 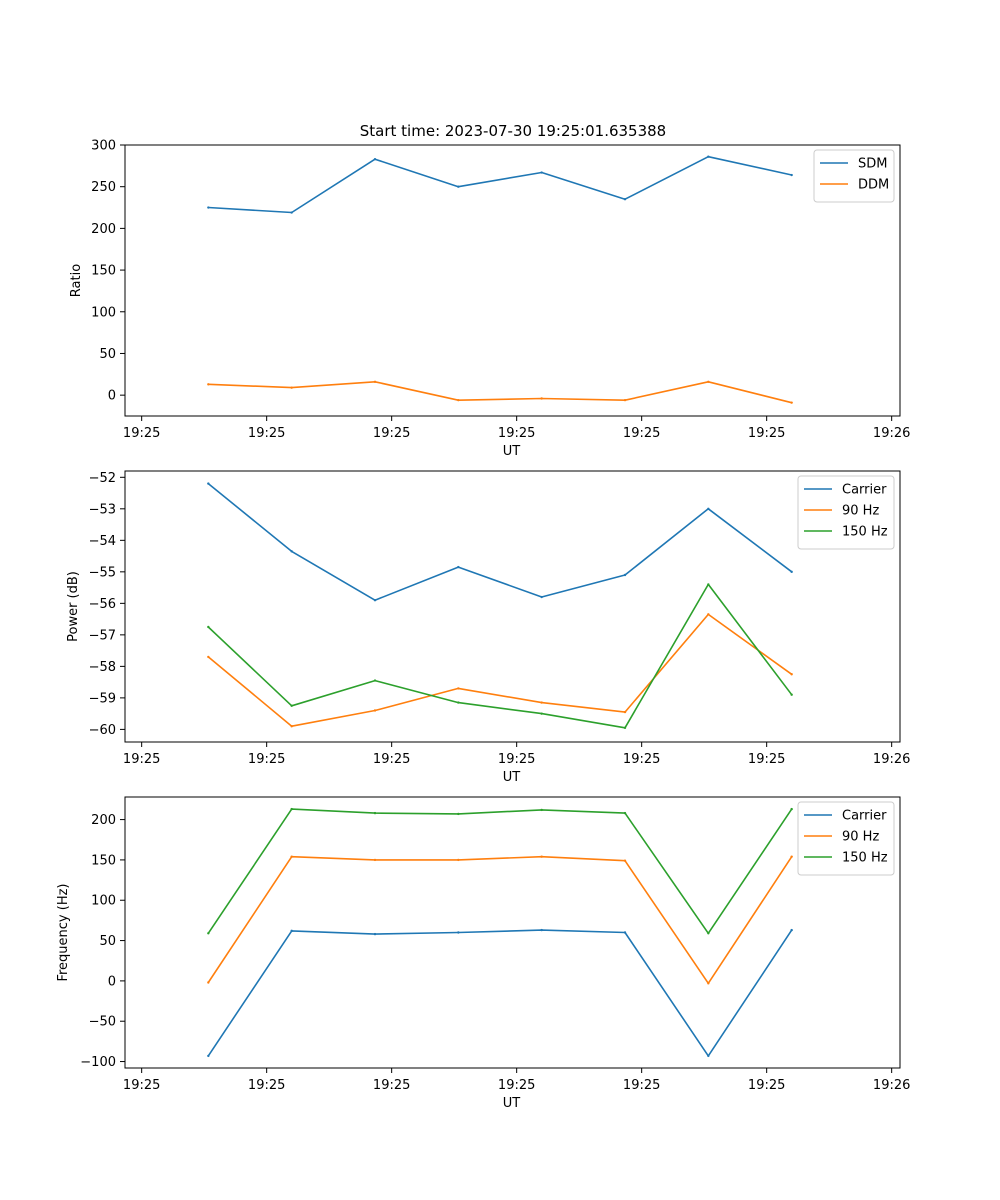 I want to click on y-tick-label: −57, so click(x=102, y=635).